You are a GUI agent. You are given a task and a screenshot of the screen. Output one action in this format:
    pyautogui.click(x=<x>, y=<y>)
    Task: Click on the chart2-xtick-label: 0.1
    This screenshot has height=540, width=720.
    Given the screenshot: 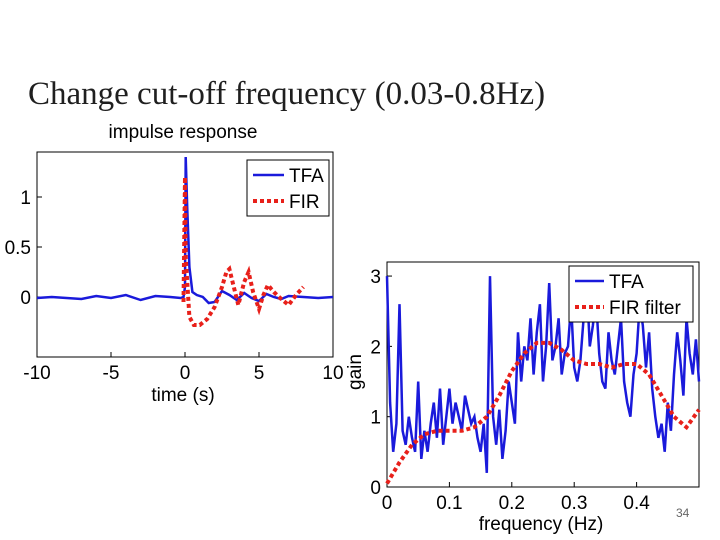 What is the action you would take?
    pyautogui.click(x=449, y=503)
    